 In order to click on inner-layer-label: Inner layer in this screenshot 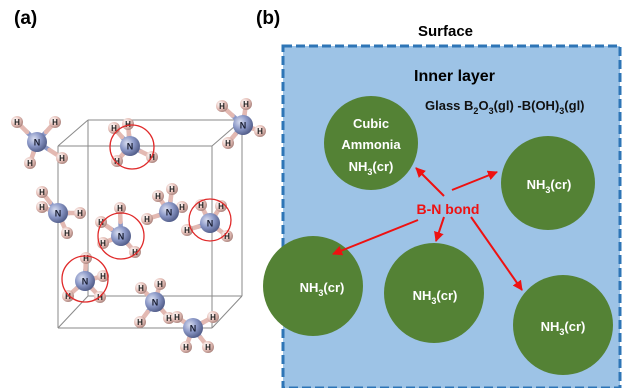, I will do `click(454, 76)`.